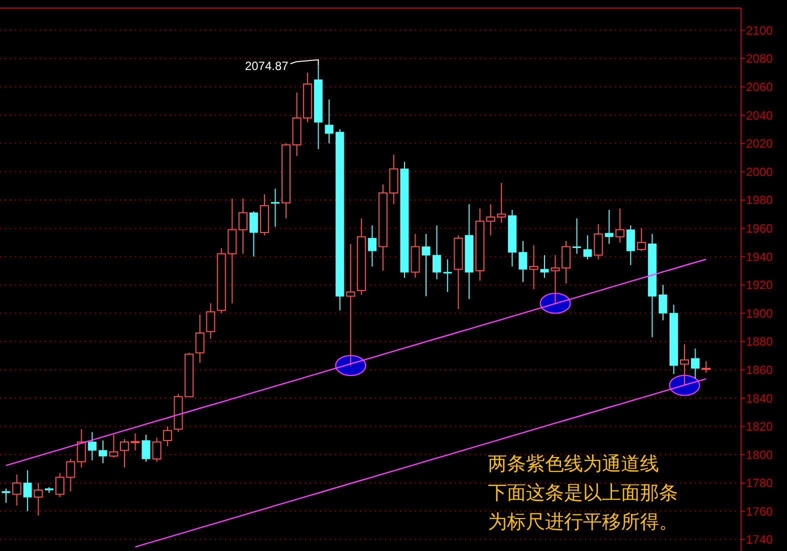 Image resolution: width=787 pixels, height=551 pixels. What do you see at coordinates (760, 313) in the screenshot?
I see `y-tick-label: 1900` at bounding box center [760, 313].